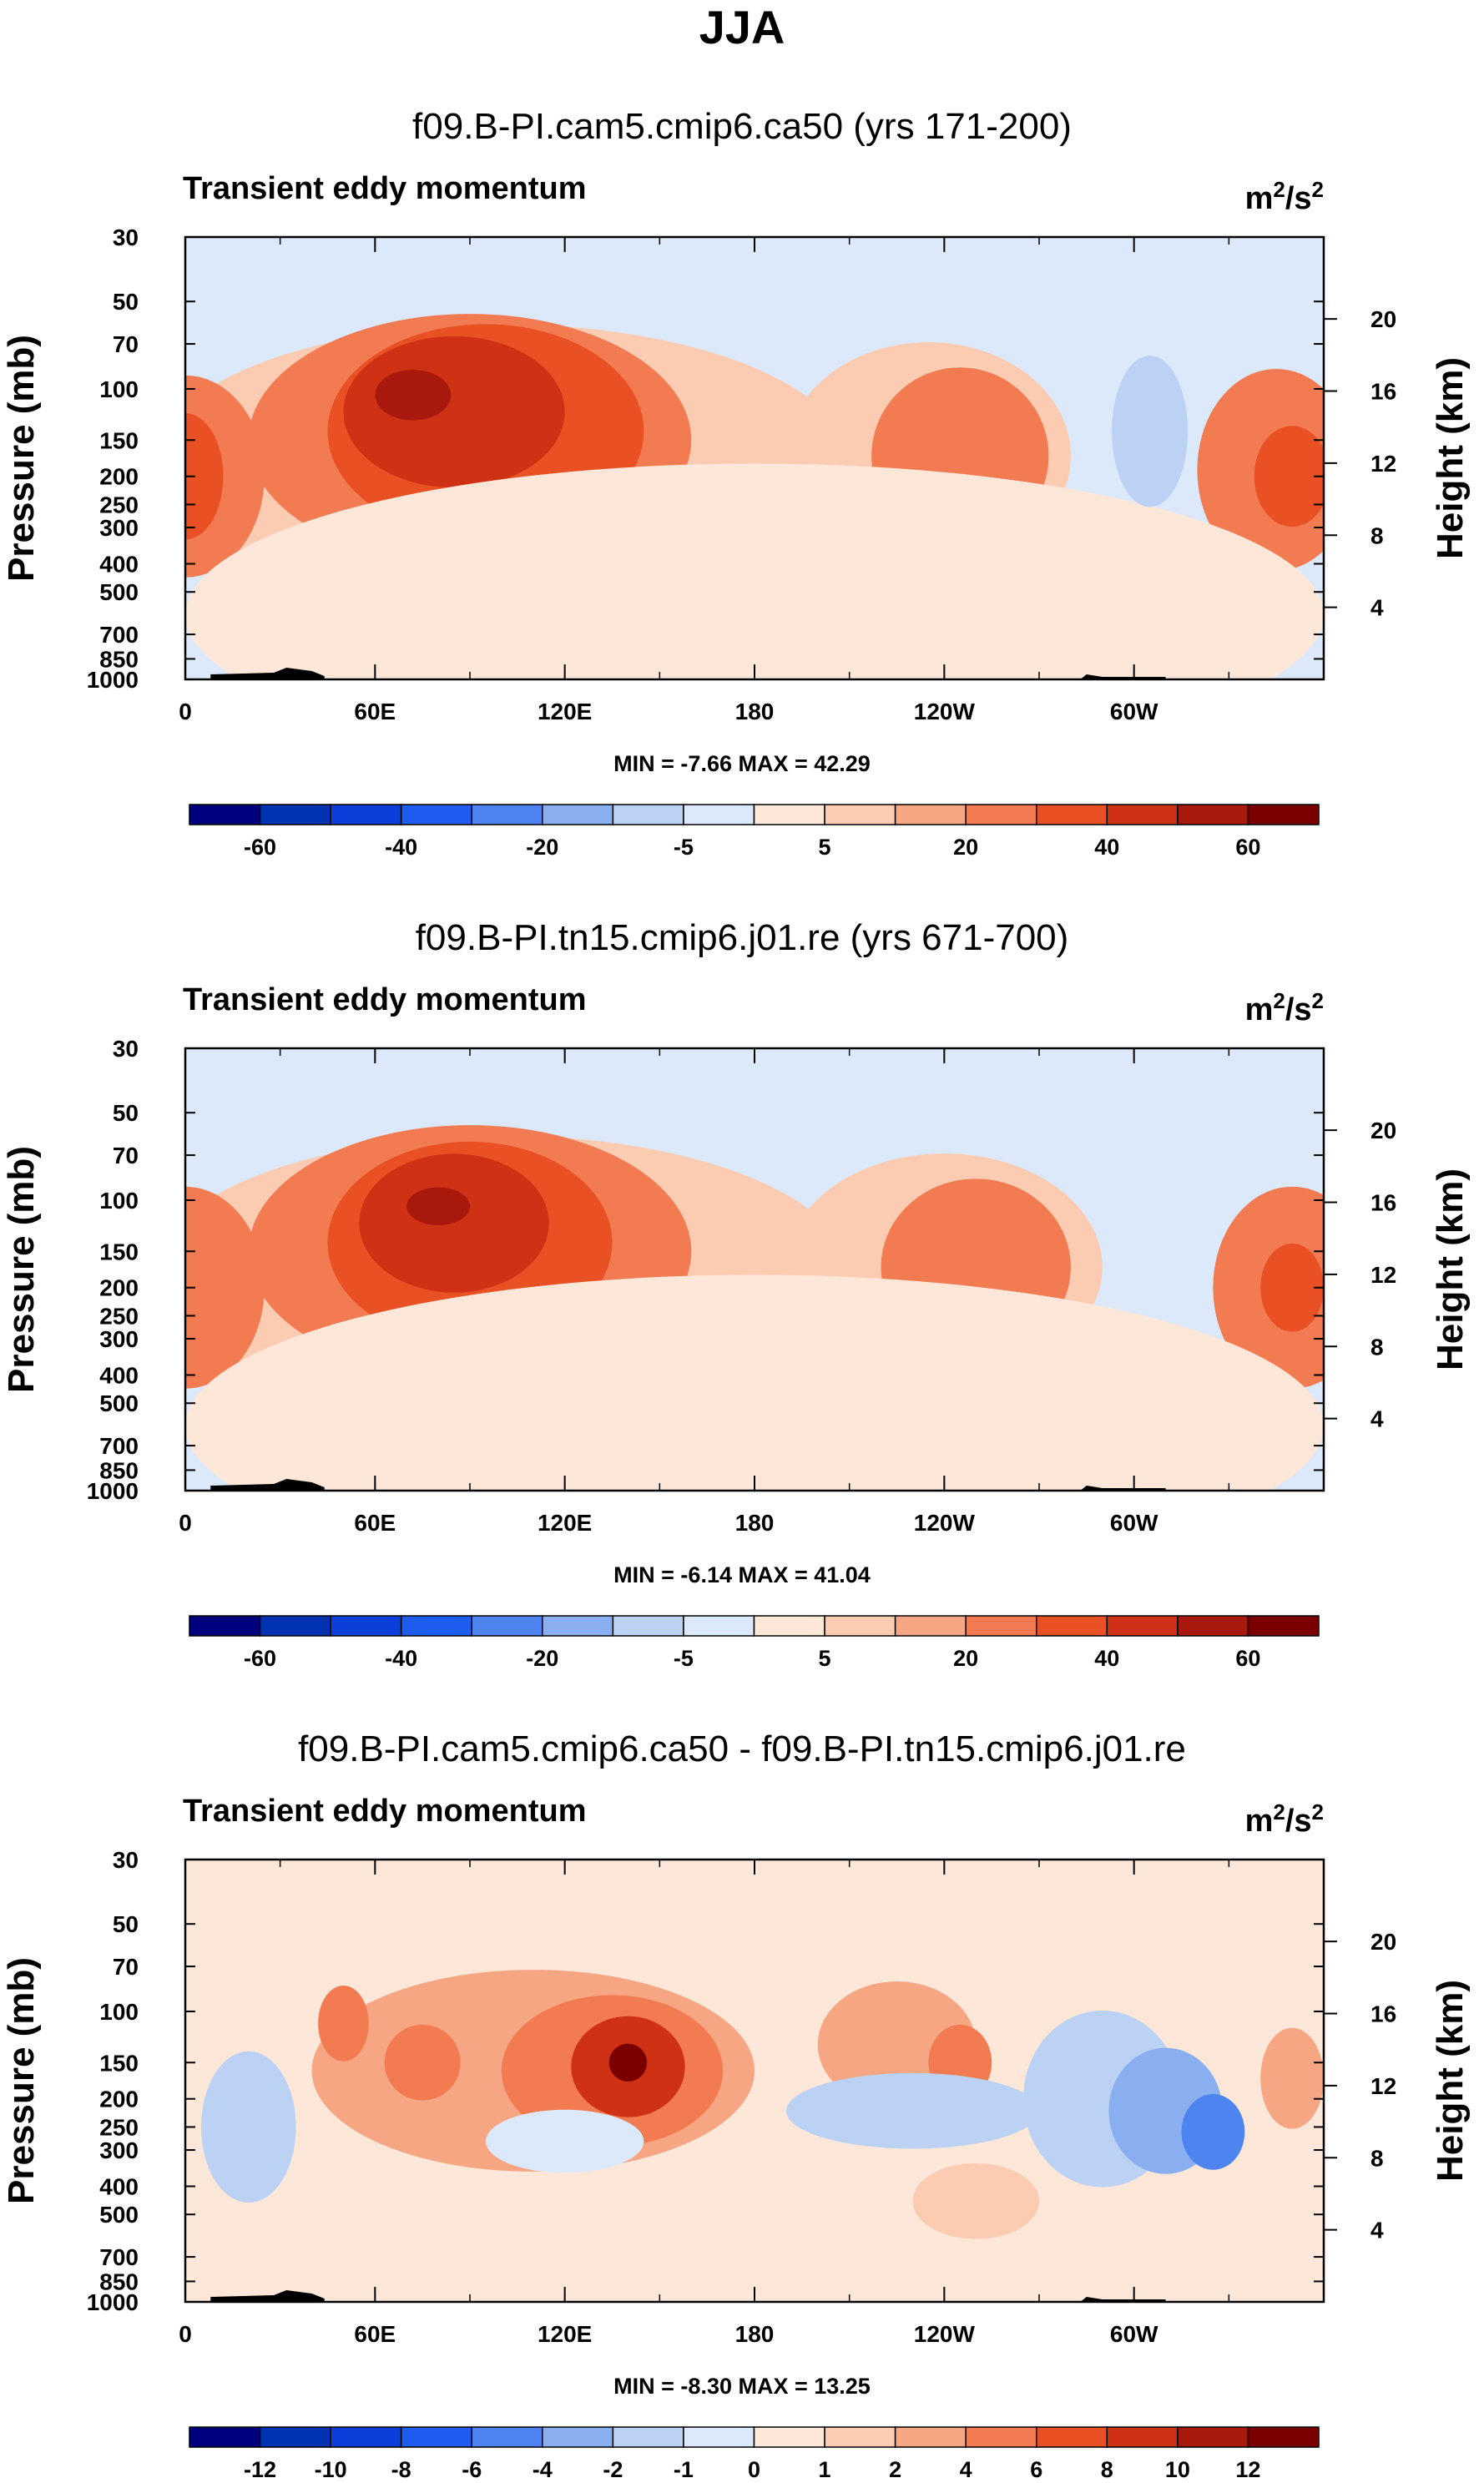 This screenshot has width=1484, height=2483. What do you see at coordinates (185, 2334) in the screenshot?
I see `xtick-label: 0` at bounding box center [185, 2334].